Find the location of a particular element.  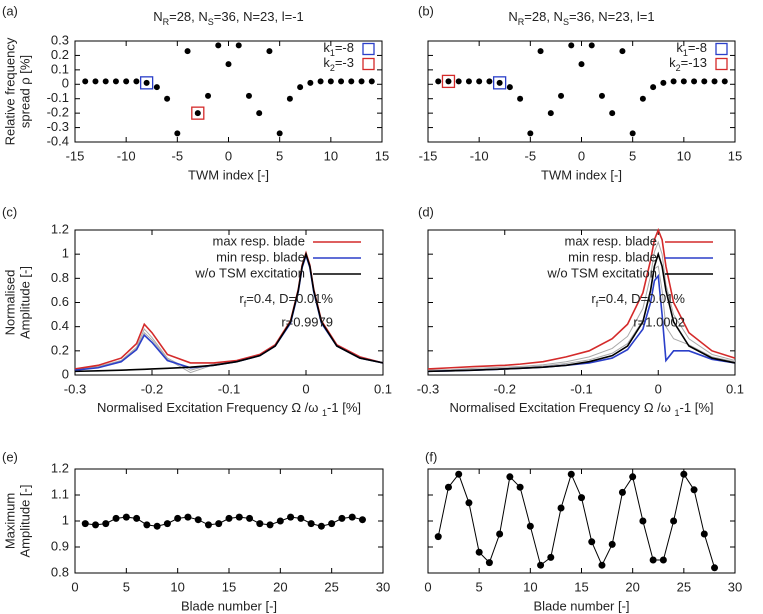

annotation: rf=0.4, D=0.01% is located at coordinates (638, 300).